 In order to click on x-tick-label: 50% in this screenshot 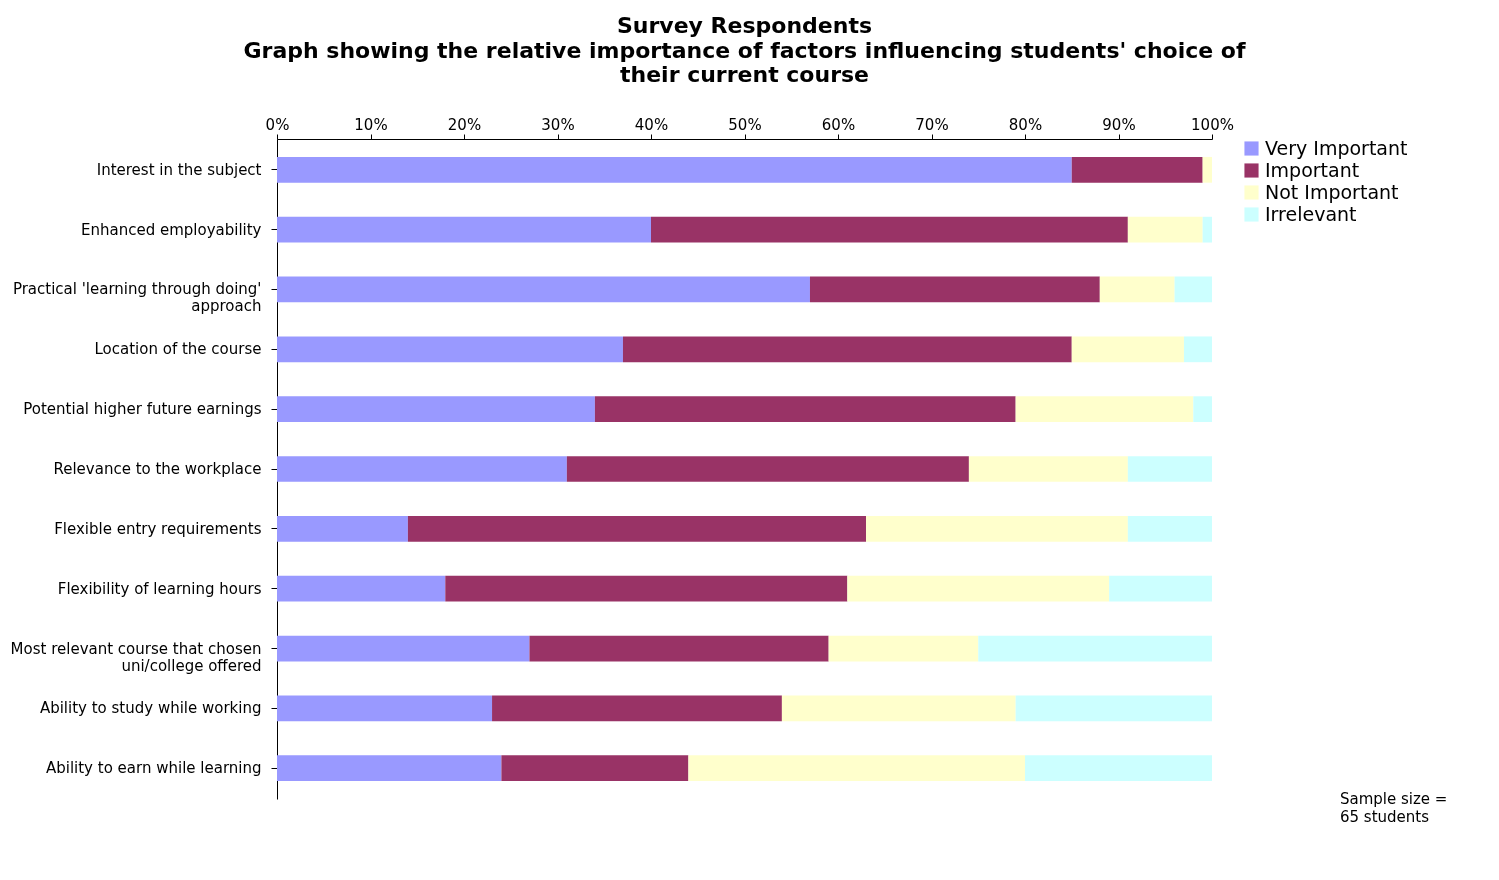, I will do `click(745, 124)`.